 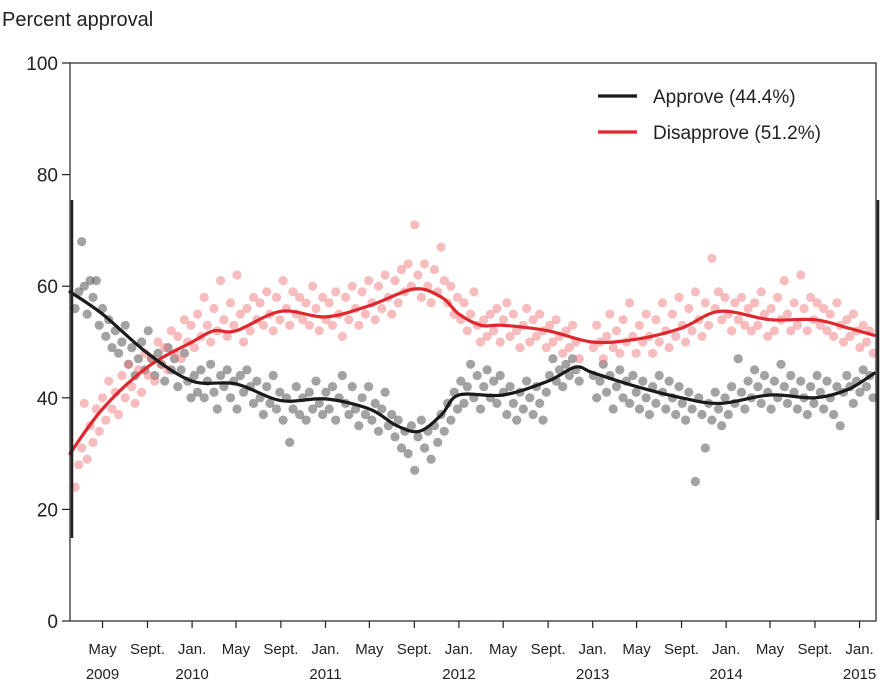 What do you see at coordinates (709, 115) in the screenshot?
I see `legend: Approve (44.4%) Disapprove (51.2%)` at bounding box center [709, 115].